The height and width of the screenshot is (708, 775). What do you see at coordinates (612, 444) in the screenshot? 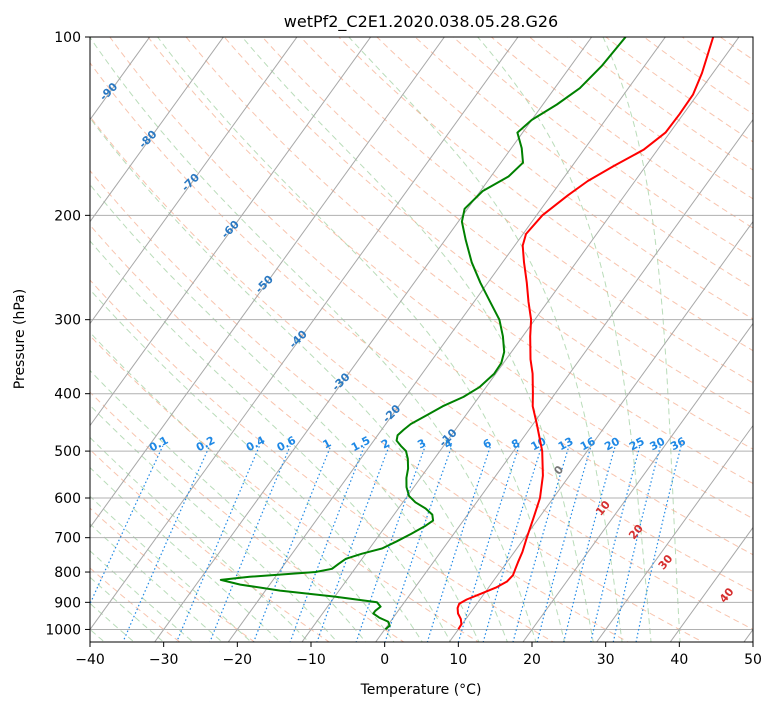
I see `mixing-ratio-label: 20` at bounding box center [612, 444].